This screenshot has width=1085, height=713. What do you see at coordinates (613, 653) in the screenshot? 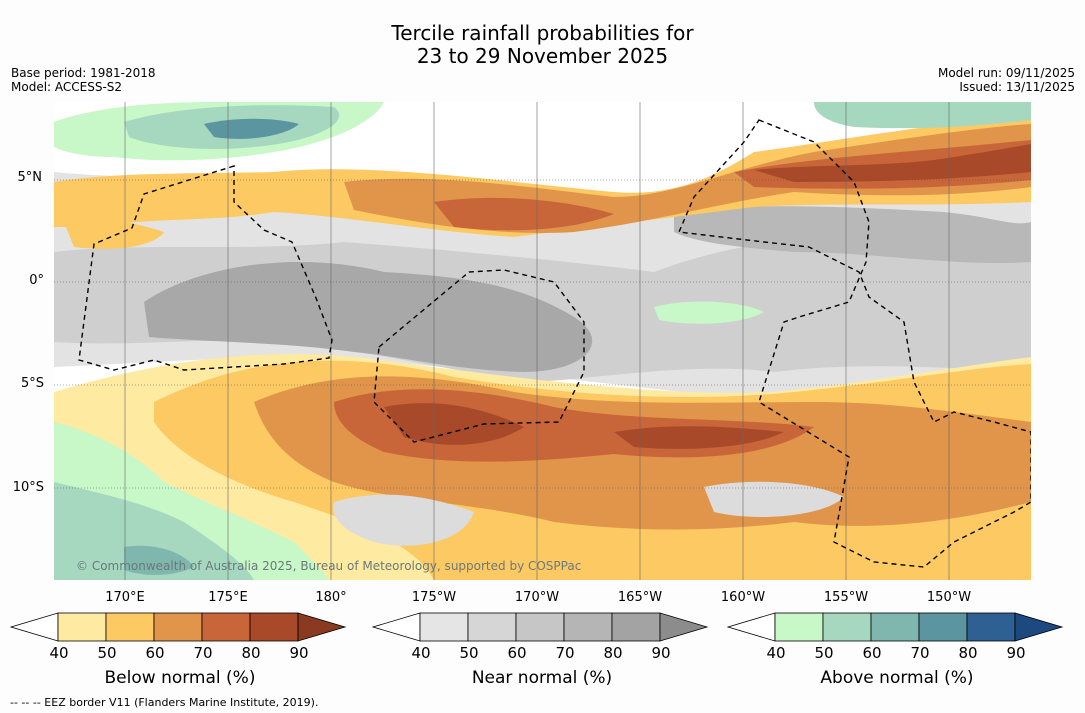
I see `tick-near-80: 80` at bounding box center [613, 653].